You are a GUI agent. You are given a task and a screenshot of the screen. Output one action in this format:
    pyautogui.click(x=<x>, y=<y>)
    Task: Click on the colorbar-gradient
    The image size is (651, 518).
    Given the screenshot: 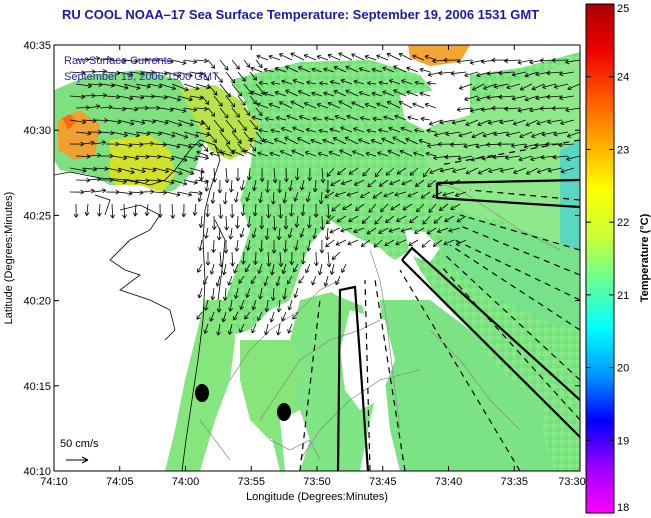 What is the action you would take?
    pyautogui.click(x=600, y=258)
    